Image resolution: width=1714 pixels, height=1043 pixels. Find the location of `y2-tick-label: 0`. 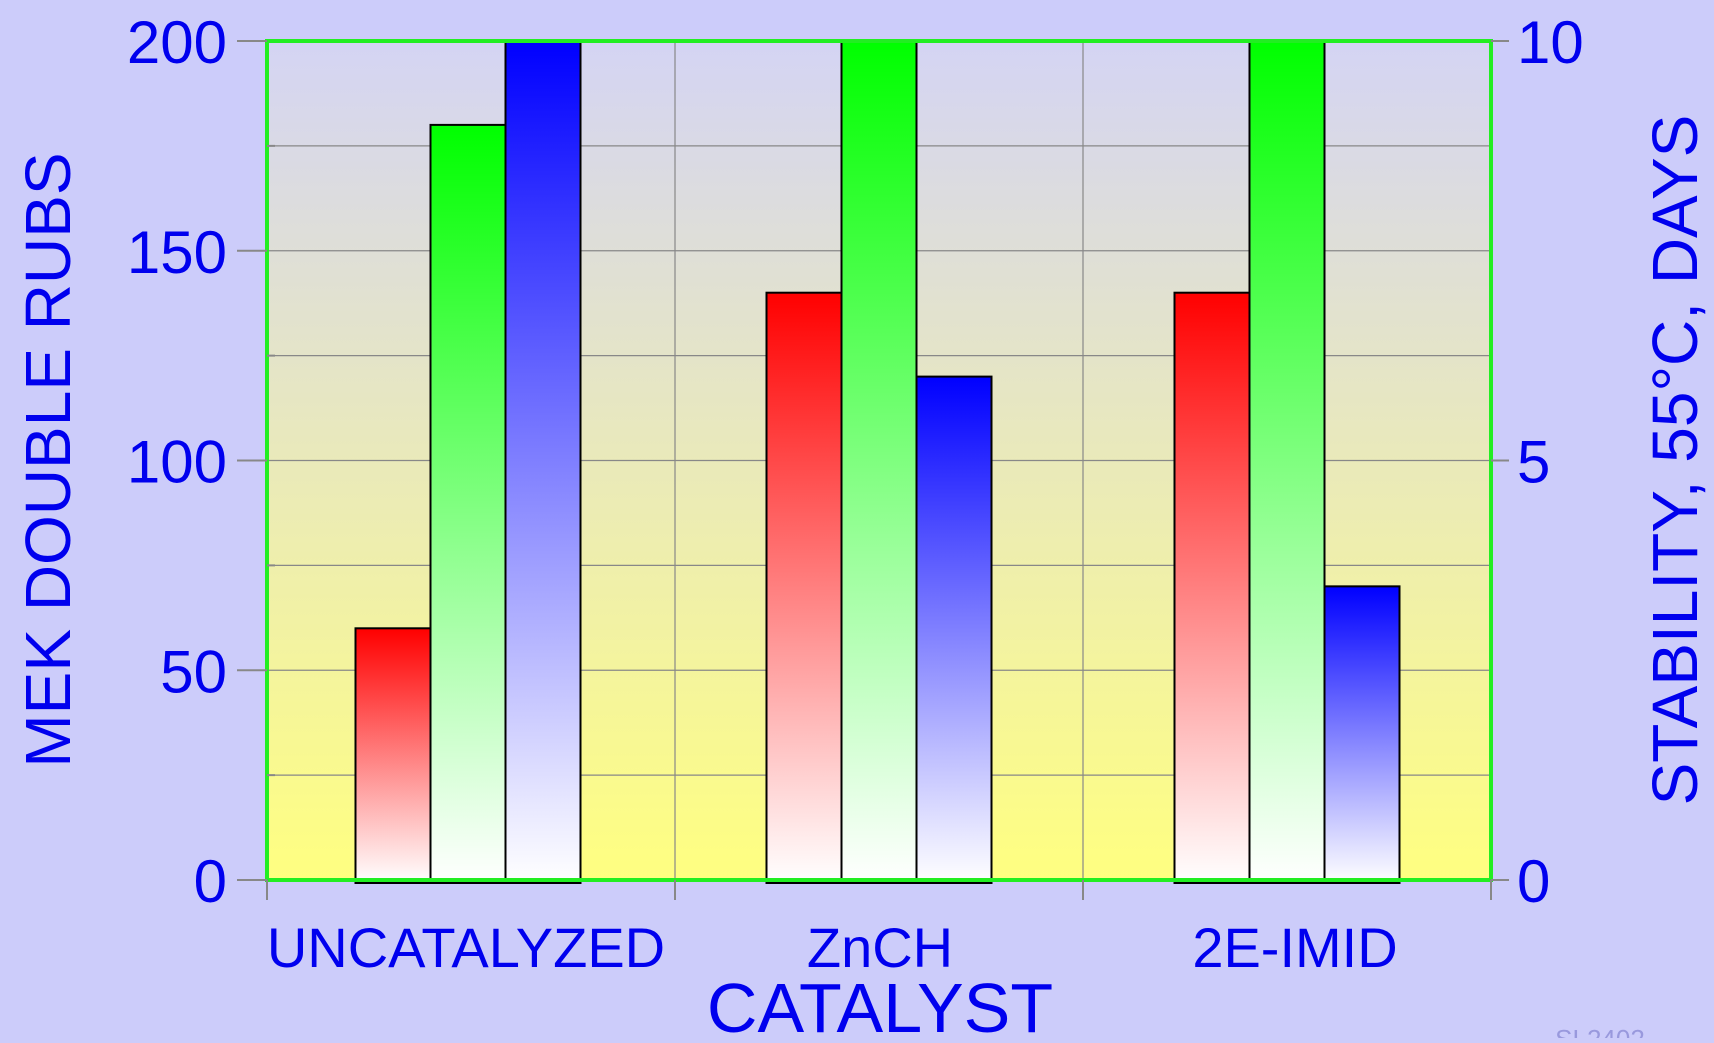

y2-tick-label: 0 is located at coordinates (1533, 881).